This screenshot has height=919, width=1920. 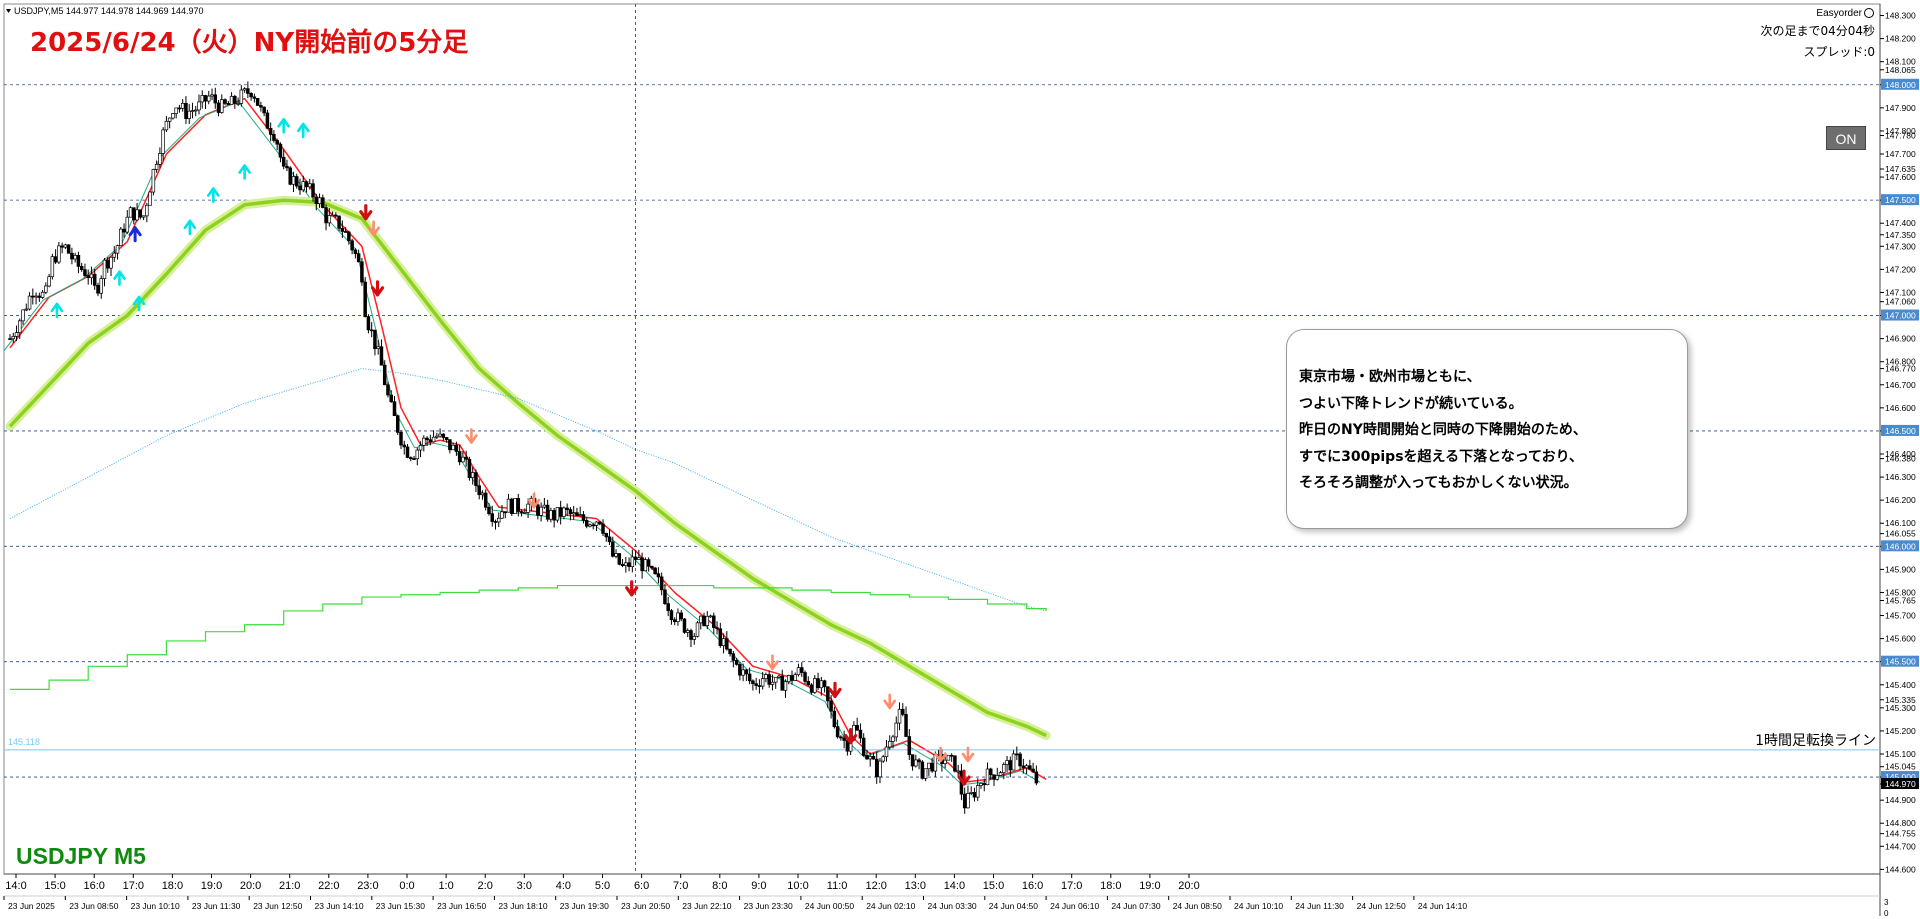 I want to click on price-tick-label: 145.300, so click(x=1900, y=708).